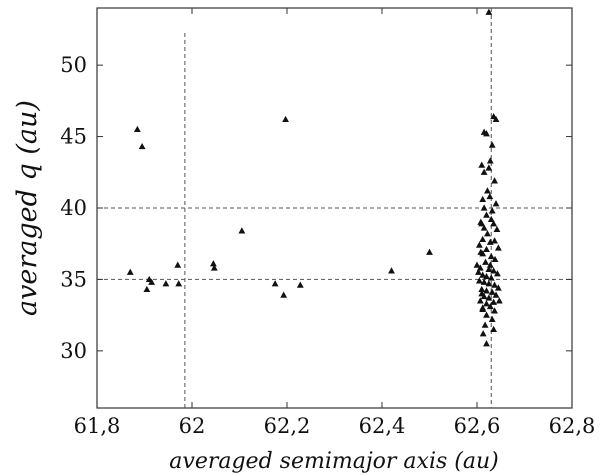 The image size is (600, 475). Describe the element at coordinates (73, 65) in the screenshot. I see `y-tick-label: 50` at that location.